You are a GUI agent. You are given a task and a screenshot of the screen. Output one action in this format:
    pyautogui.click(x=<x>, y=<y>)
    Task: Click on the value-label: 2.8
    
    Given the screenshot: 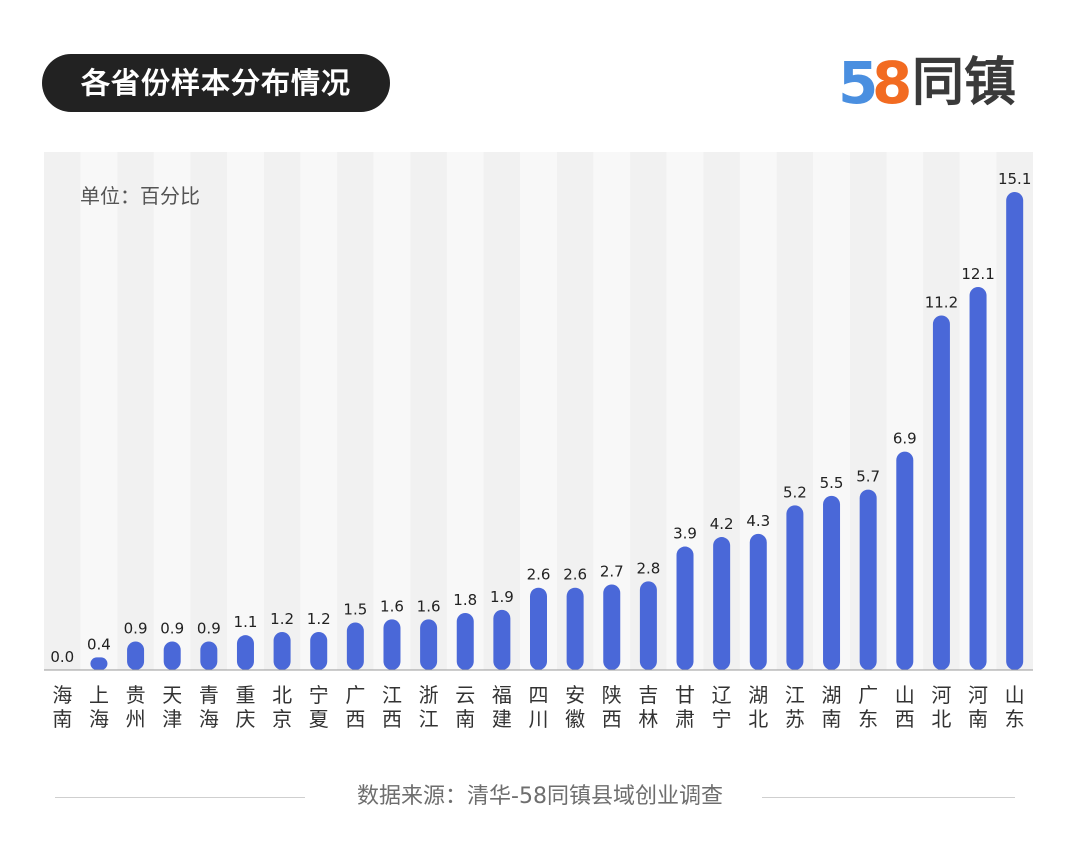 What is the action you would take?
    pyautogui.click(x=648, y=568)
    